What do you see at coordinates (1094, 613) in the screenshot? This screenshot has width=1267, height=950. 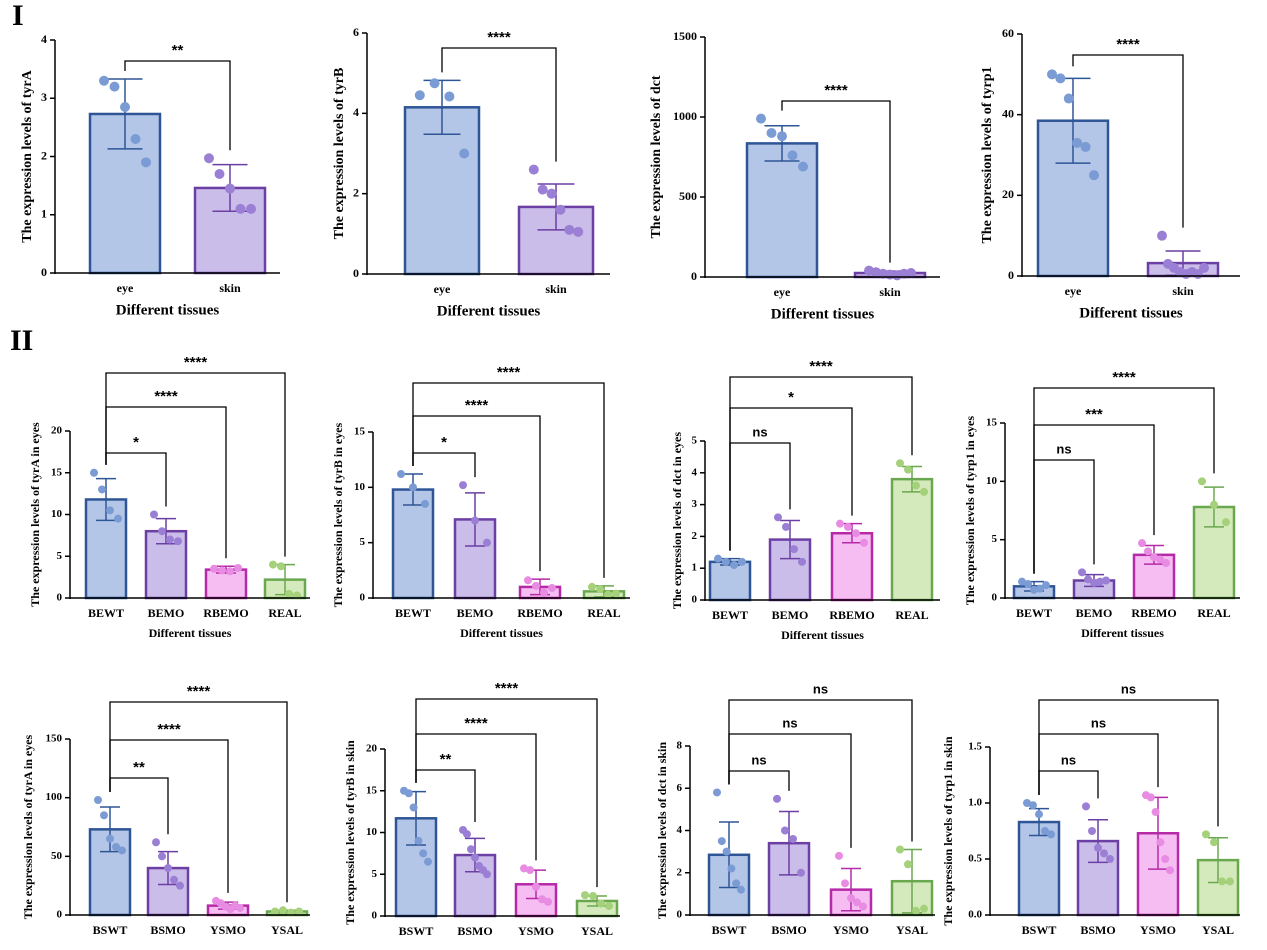 I see `x-tick-label: BEMO` at bounding box center [1094, 613].